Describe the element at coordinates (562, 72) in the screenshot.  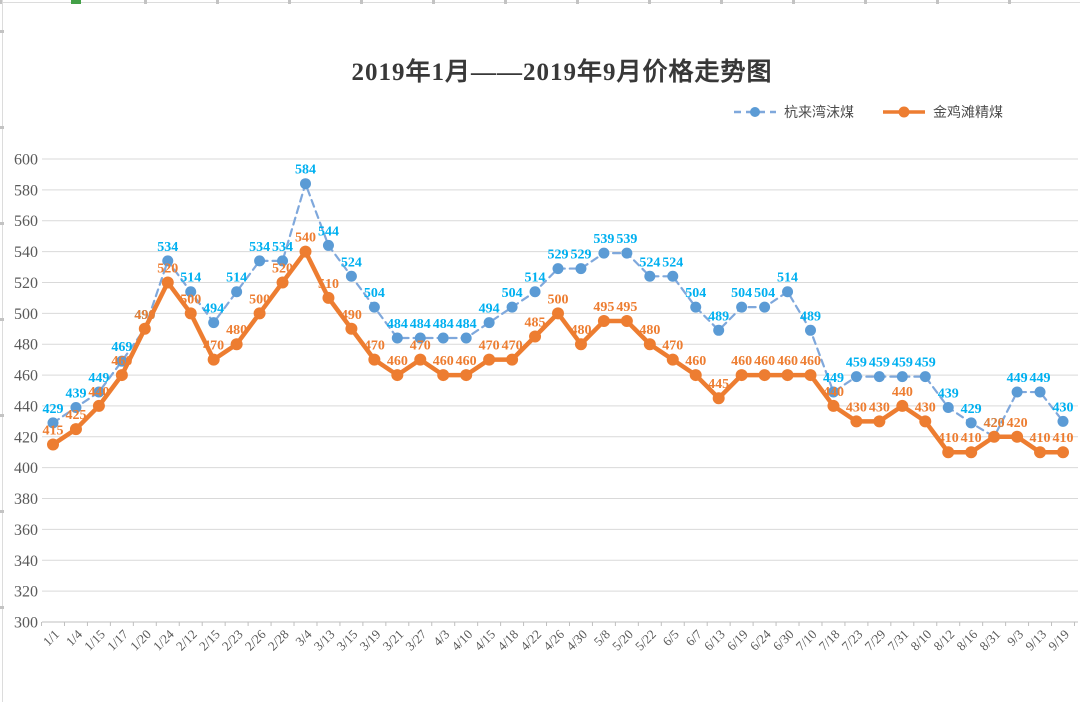
I see `chart-title: 2019年1月——2019年9月价格走势图` at that location.